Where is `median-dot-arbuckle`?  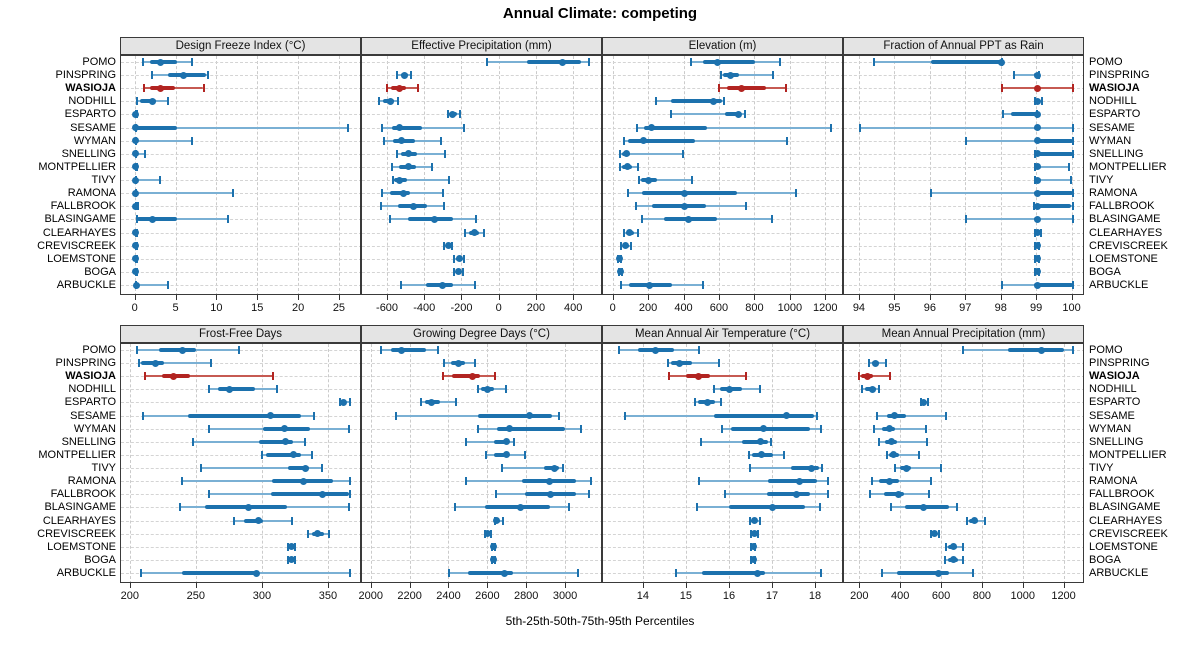
median-dot-arbuckle is located at coordinates (939, 573).